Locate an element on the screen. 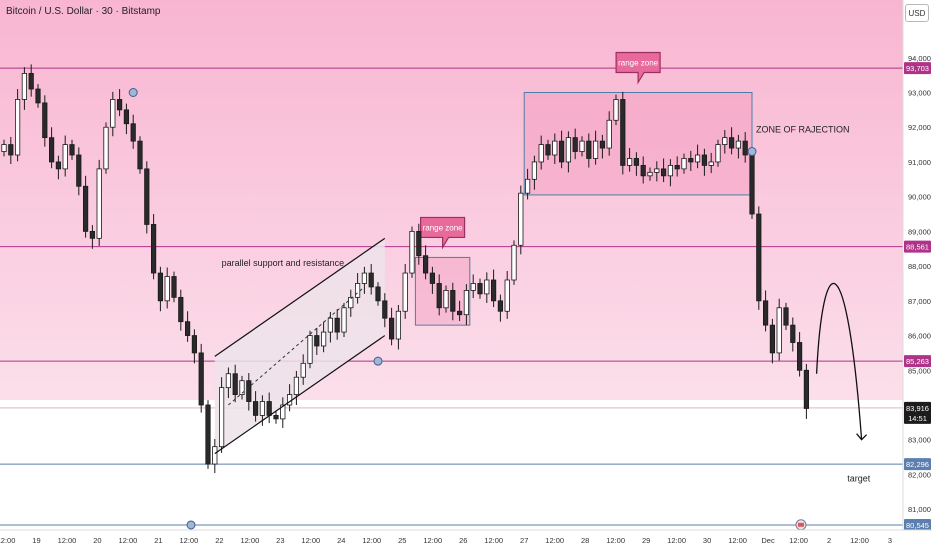  channel-fill is located at coordinates (299, 346).